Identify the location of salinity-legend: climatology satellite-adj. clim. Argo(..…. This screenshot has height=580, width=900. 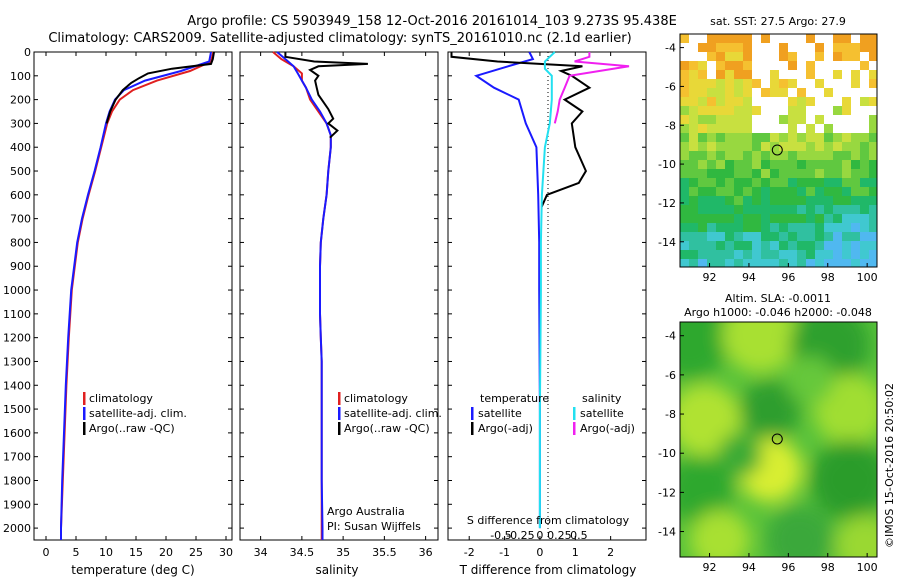
(390, 413).